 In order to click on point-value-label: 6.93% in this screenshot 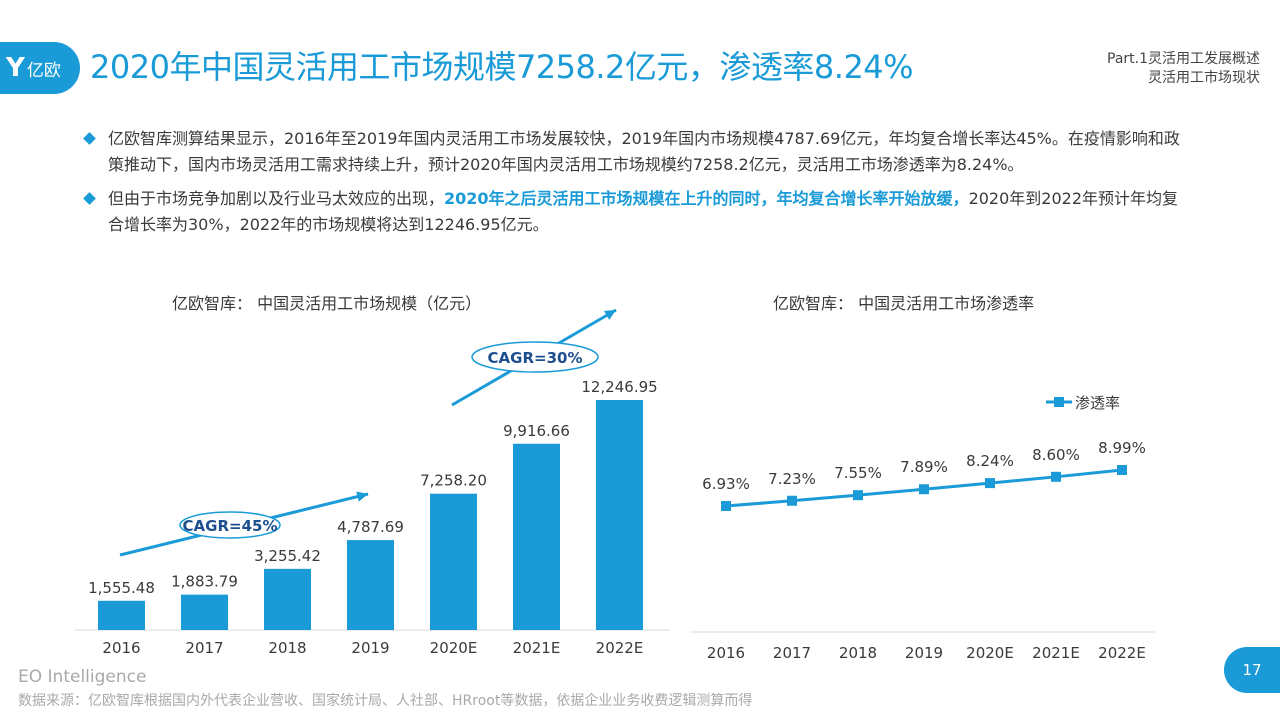, I will do `click(726, 484)`.